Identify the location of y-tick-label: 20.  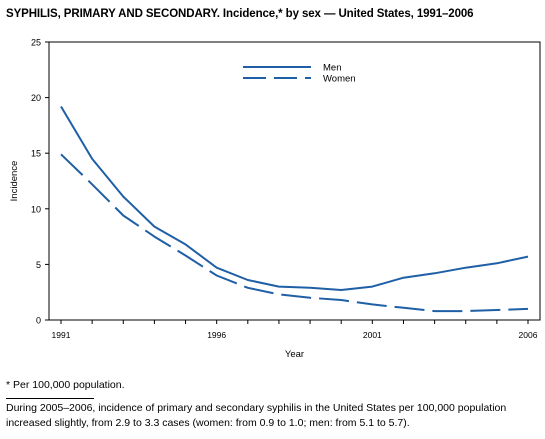
(36, 98).